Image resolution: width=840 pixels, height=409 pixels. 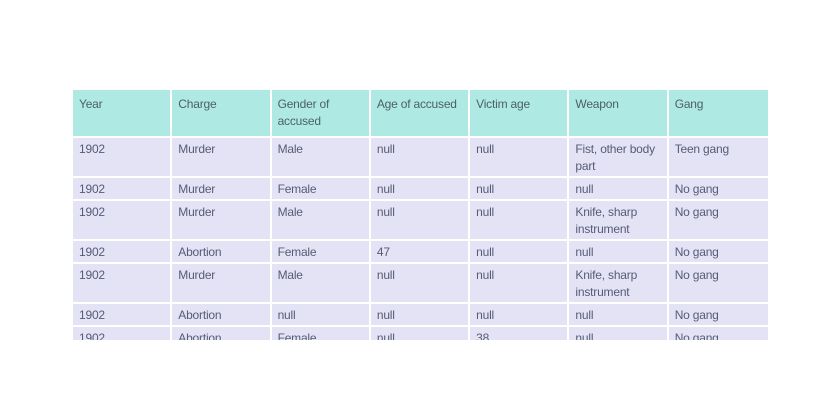 I want to click on table-row: 1902 Murder Female null null null No gang, so click(x=420, y=189).